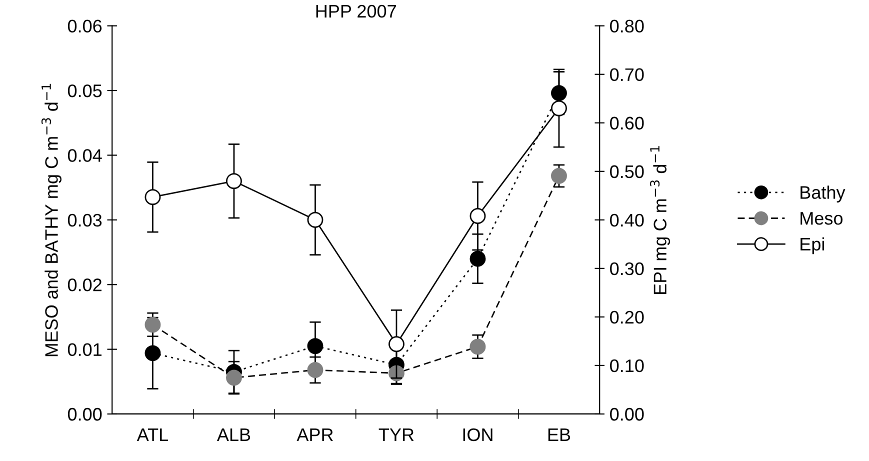 This screenshot has width=869, height=461. What do you see at coordinates (660, 220) in the screenshot?
I see `y2-axis-title: EPI mg C m$^{−3}$ d$^{−1}$` at bounding box center [660, 220].